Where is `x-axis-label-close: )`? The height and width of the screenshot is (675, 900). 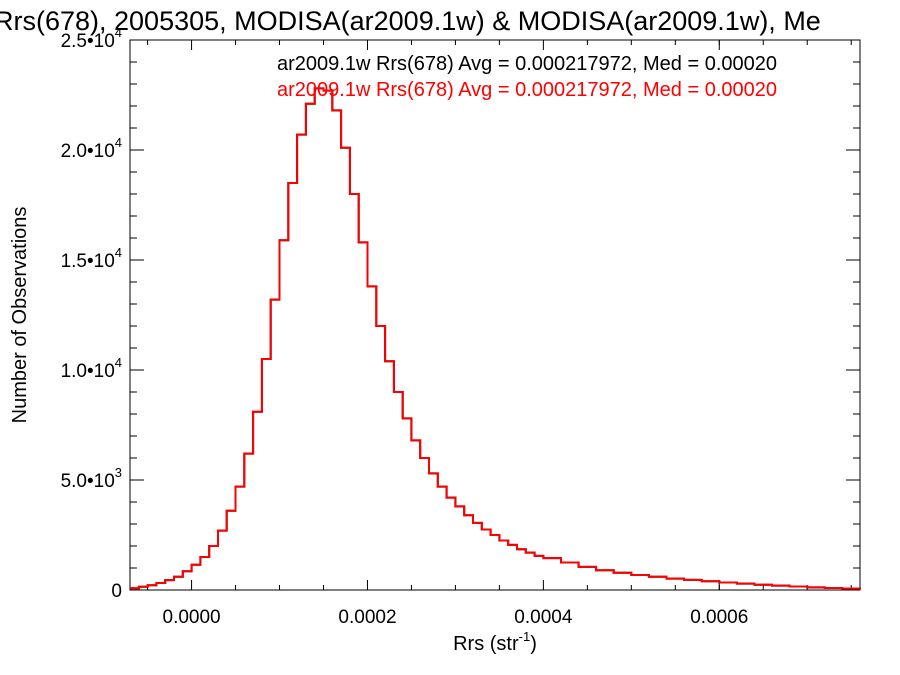
x-axis-label-close: ) is located at coordinates (533, 644).